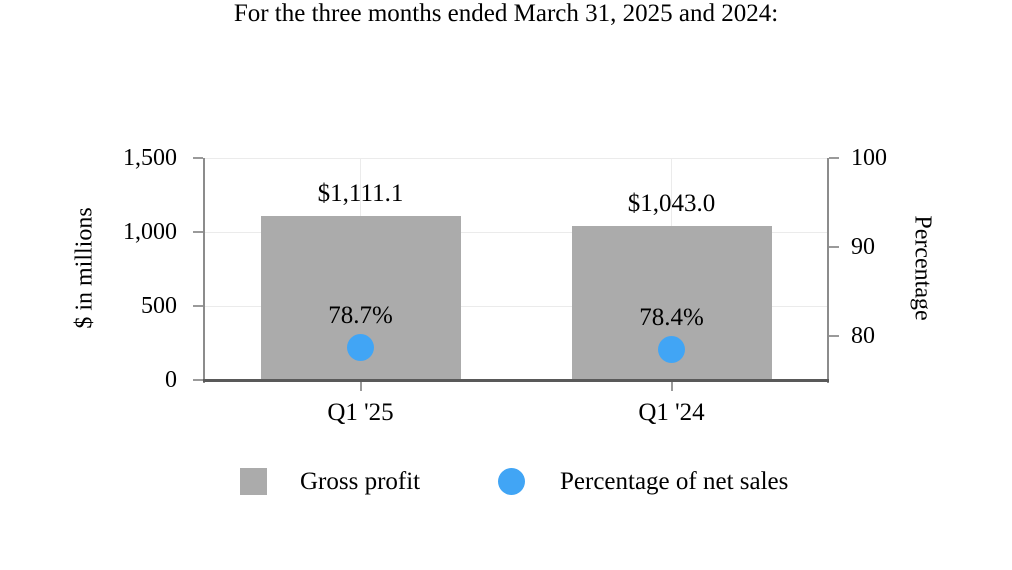 This screenshot has height=570, width=1012. Describe the element at coordinates (360, 315) in the screenshot. I see `point-value-label: 78.7%` at that location.